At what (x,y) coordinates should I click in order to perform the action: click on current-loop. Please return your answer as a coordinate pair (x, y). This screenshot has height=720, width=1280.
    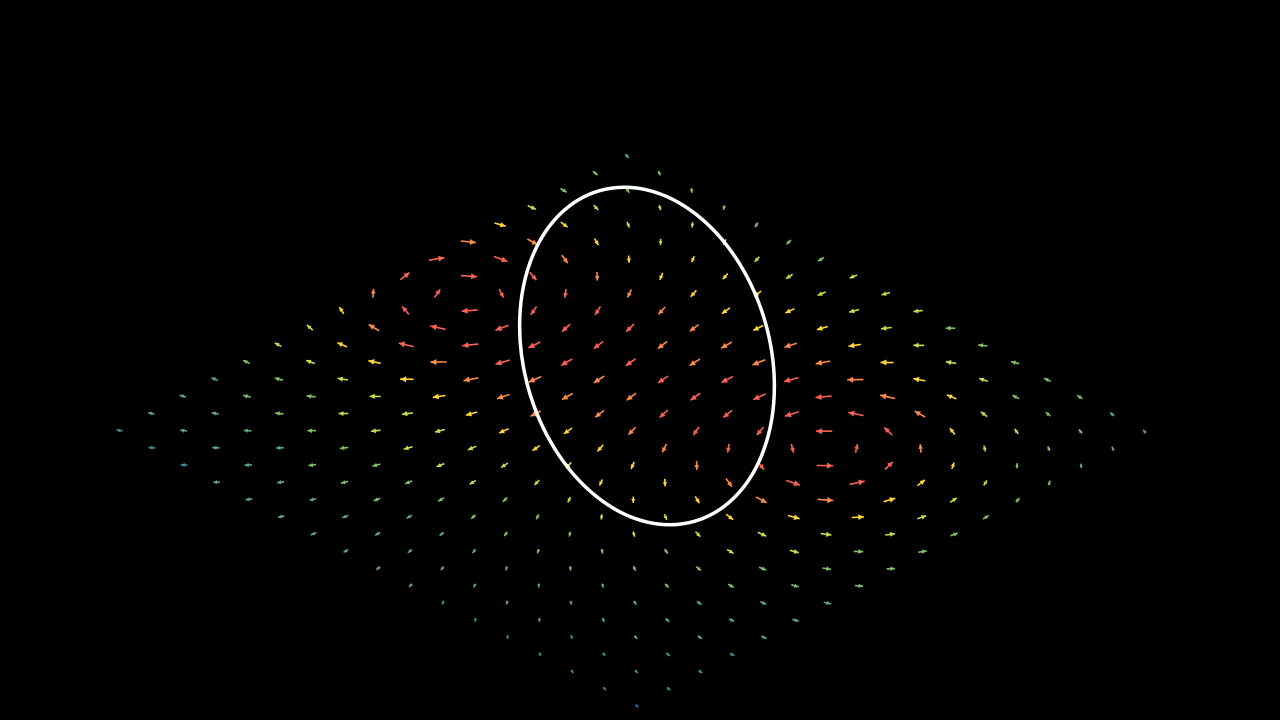
    Looking at the image, I should click on (647, 356).